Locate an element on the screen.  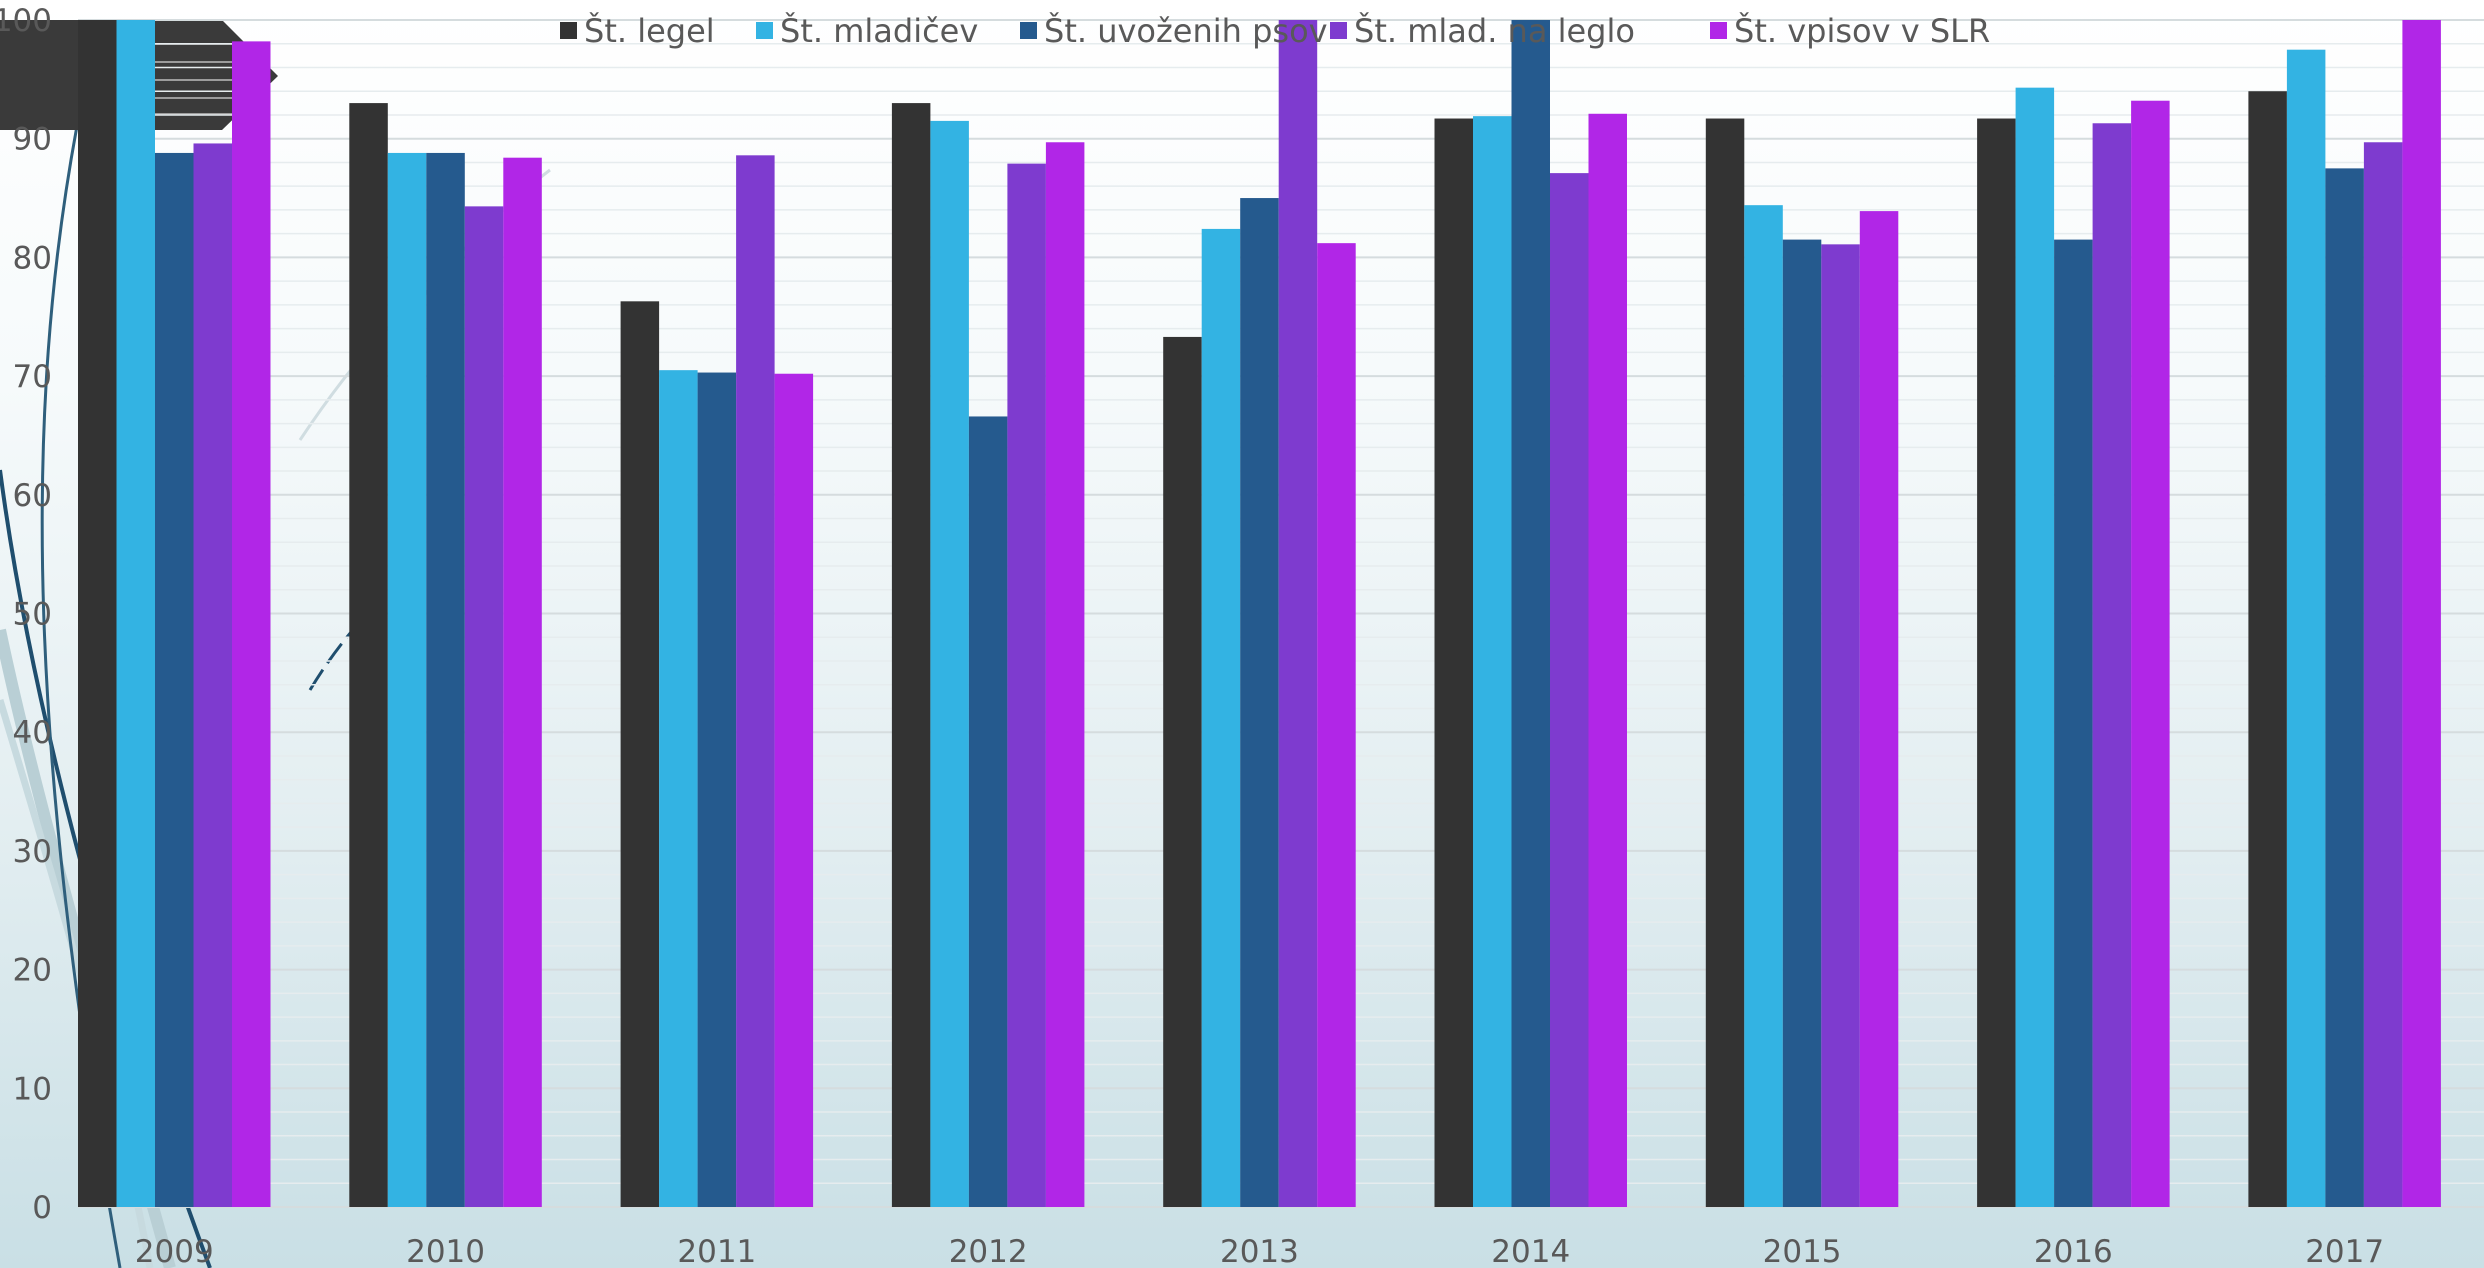
x-category-label: 2017 is located at coordinates (2344, 1251).